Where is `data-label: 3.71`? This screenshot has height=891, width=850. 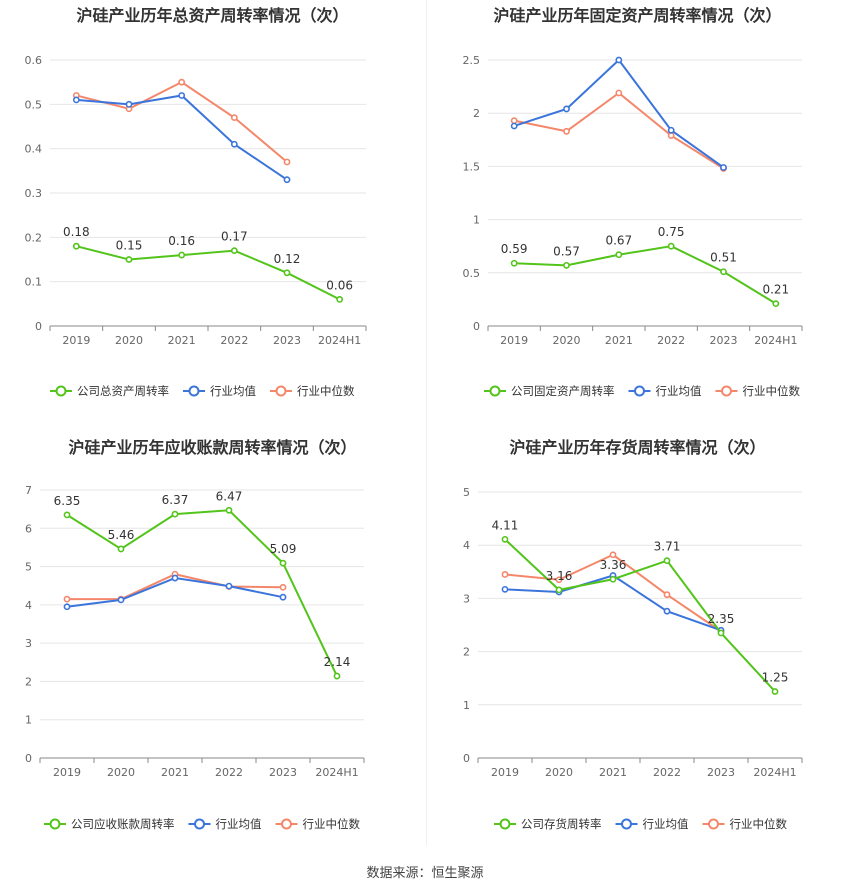 data-label: 3.71 is located at coordinates (667, 547).